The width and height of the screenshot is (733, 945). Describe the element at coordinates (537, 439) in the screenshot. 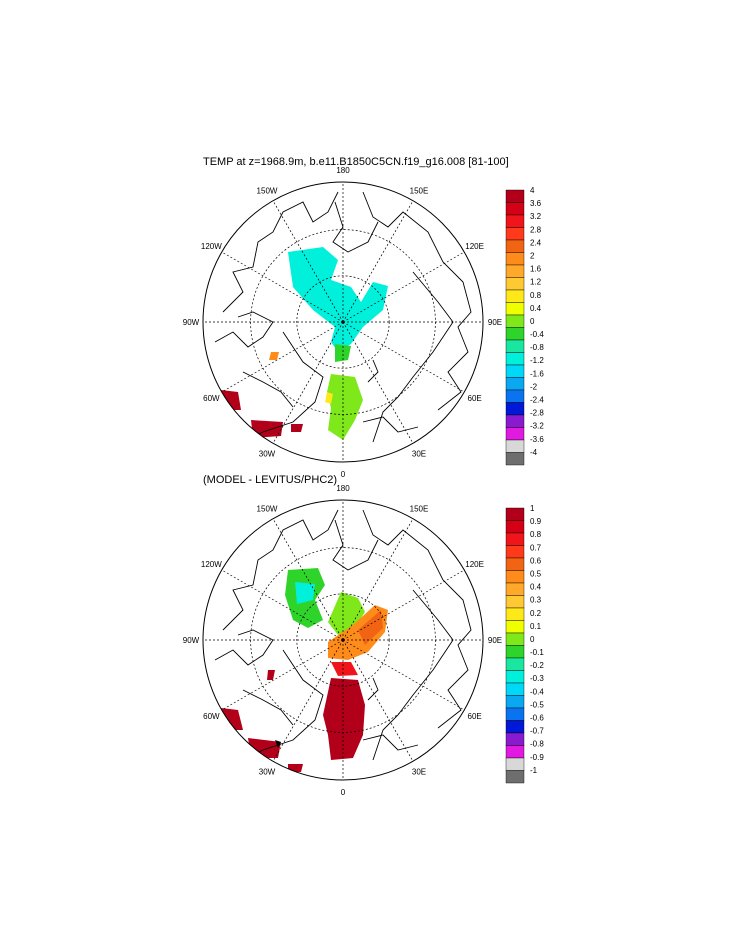

I see `colorbar-label: -3.6` at that location.